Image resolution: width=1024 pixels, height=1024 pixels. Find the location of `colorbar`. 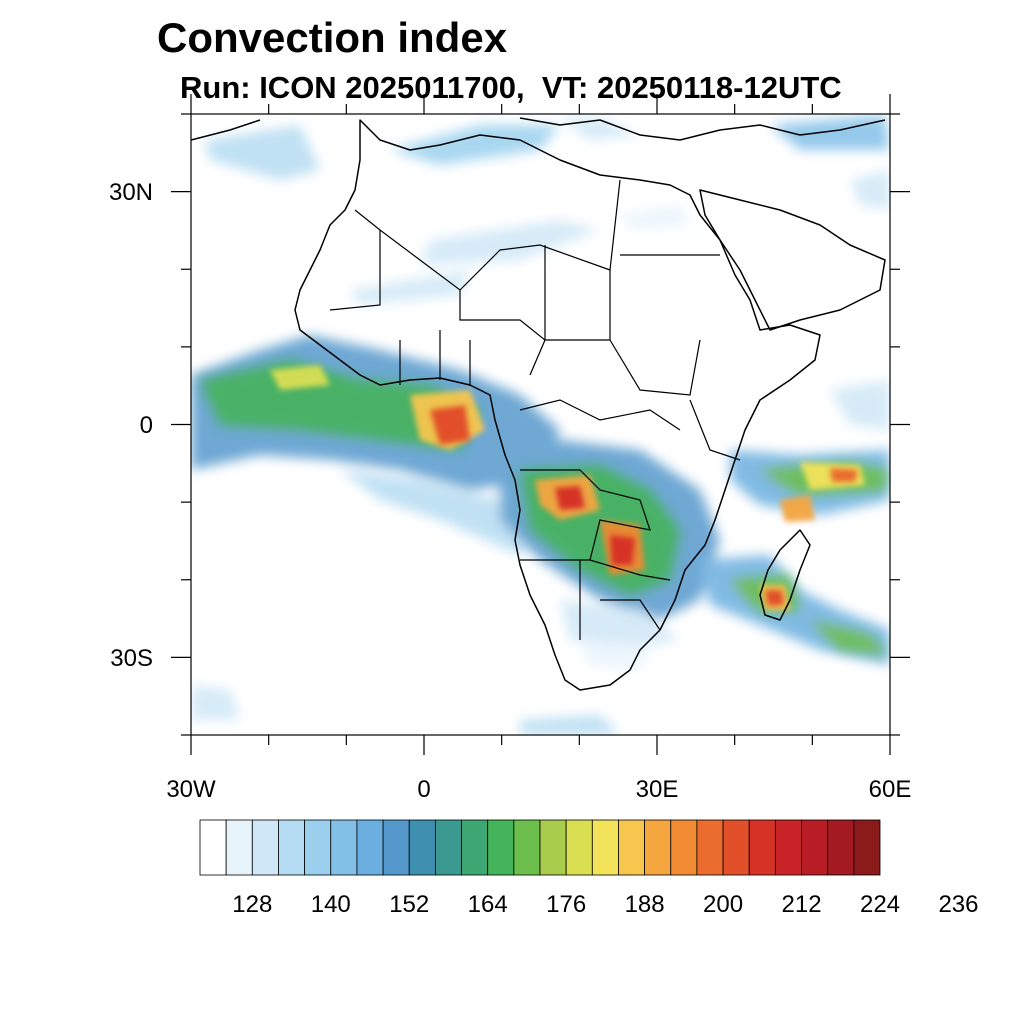

colorbar is located at coordinates (540, 847).